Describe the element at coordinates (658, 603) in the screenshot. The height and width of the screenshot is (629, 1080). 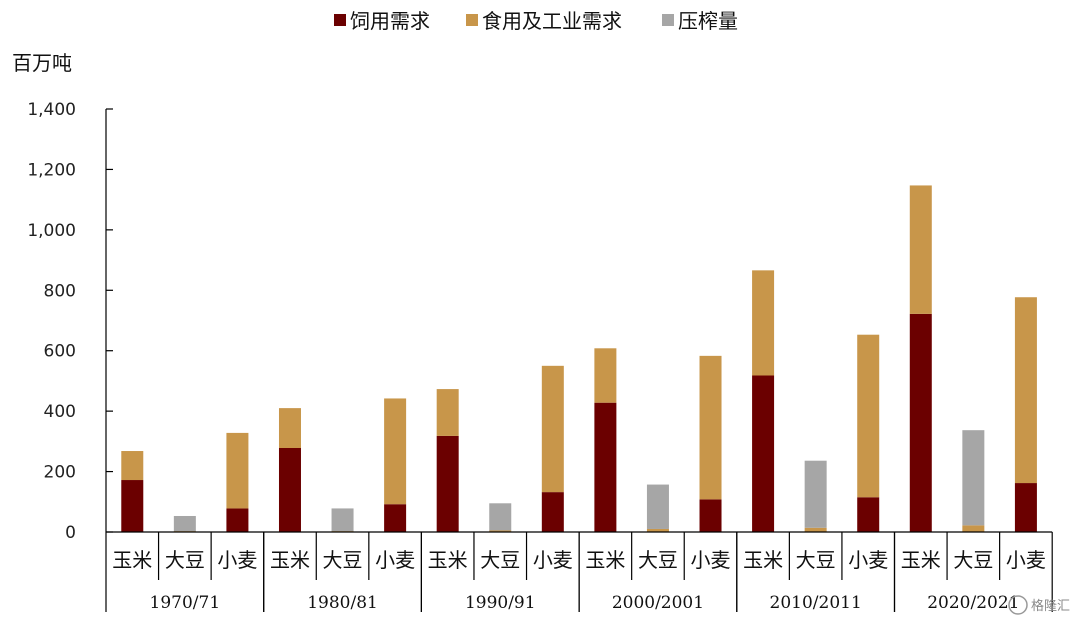
I see `x-period-label: 2000/2001` at that location.